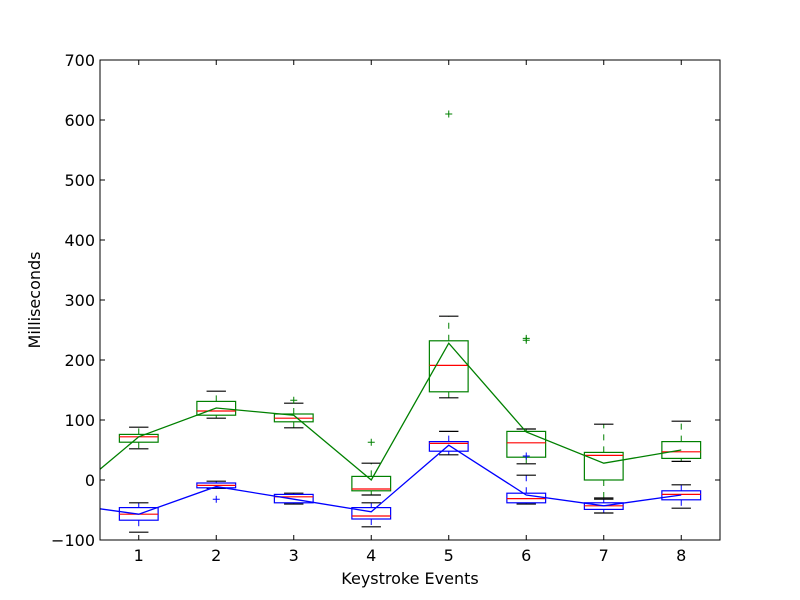 The height and width of the screenshot is (600, 800). What do you see at coordinates (526, 555) in the screenshot?
I see `x-tick-label: 6` at bounding box center [526, 555].